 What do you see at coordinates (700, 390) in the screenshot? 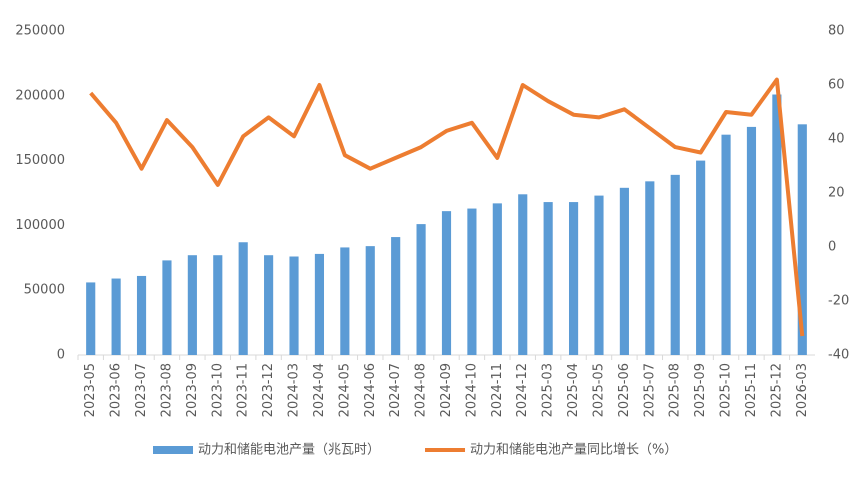
I see `x-tick-label: 2025-09` at bounding box center [700, 390].